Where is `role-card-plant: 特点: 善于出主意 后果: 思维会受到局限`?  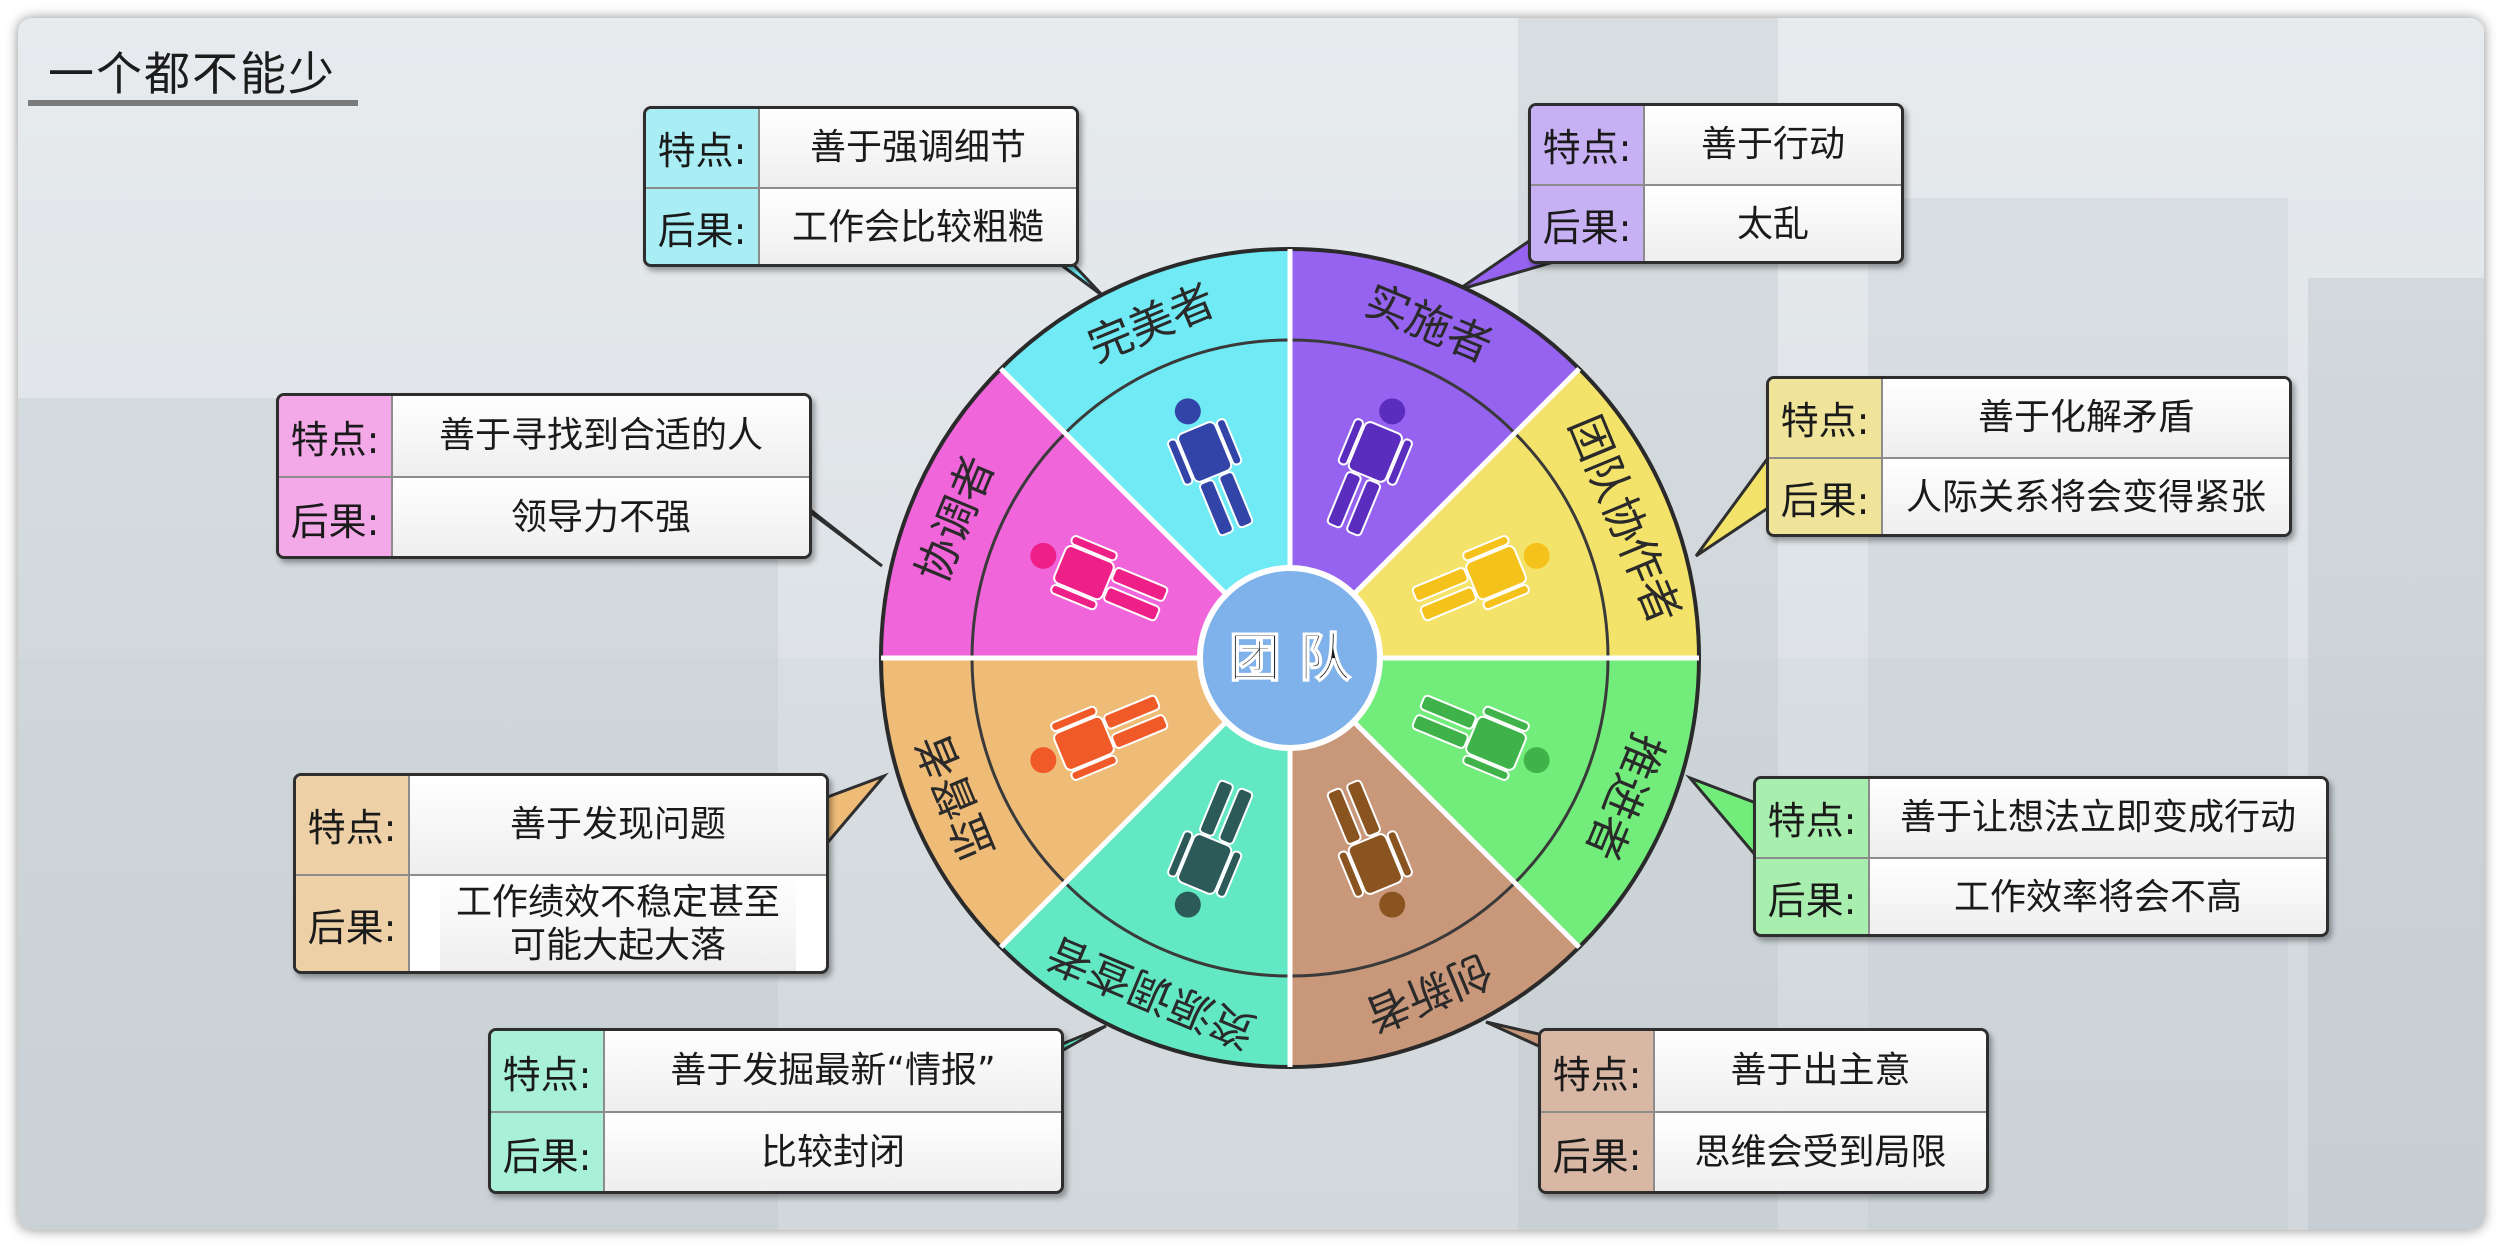 role-card-plant: 特点: 善于出主意 后果: 思维会受到局限 is located at coordinates (1763, 1111).